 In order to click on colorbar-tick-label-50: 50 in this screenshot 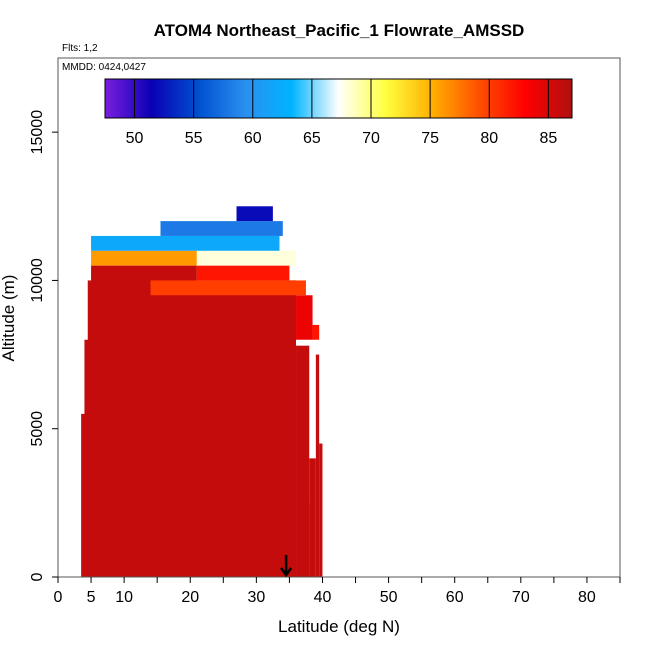, I will do `click(135, 138)`.